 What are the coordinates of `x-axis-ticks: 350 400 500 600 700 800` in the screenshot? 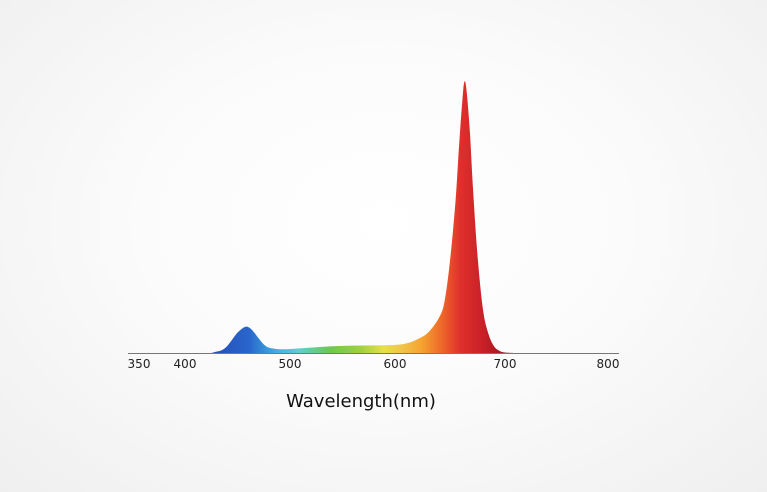 It's located at (374, 364).